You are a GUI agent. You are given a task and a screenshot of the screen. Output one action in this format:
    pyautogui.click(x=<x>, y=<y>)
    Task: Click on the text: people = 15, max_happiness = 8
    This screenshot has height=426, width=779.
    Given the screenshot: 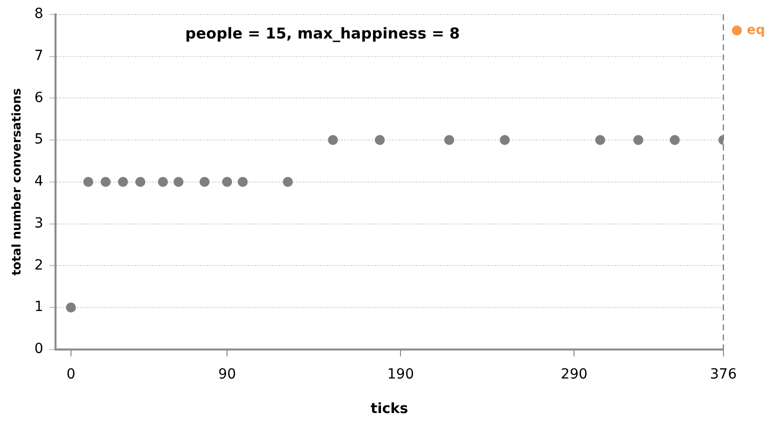 What is the action you would take?
    pyautogui.click(x=322, y=33)
    